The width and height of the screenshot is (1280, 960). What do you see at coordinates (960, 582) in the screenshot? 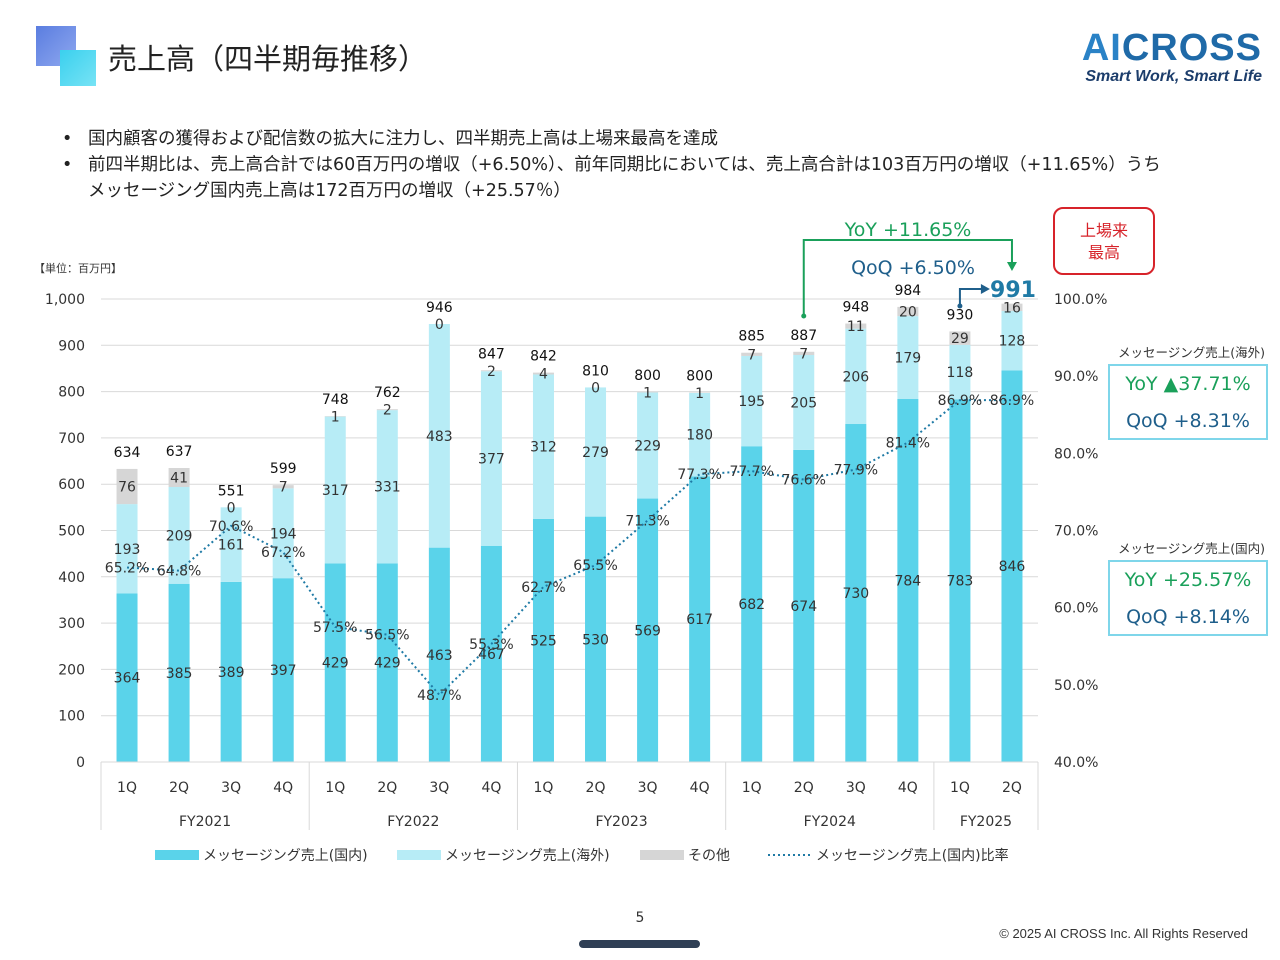
I see `domestic-value-label: 783` at bounding box center [960, 582].